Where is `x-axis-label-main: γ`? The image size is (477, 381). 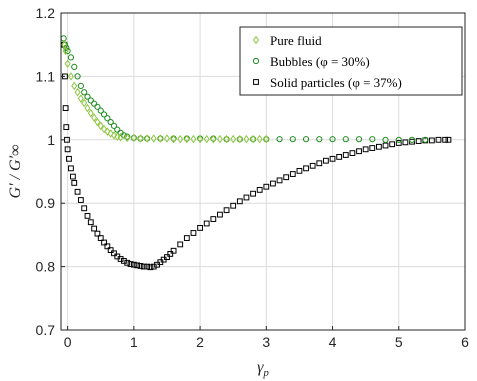 x-axis-label-main: γ is located at coordinates (260, 367).